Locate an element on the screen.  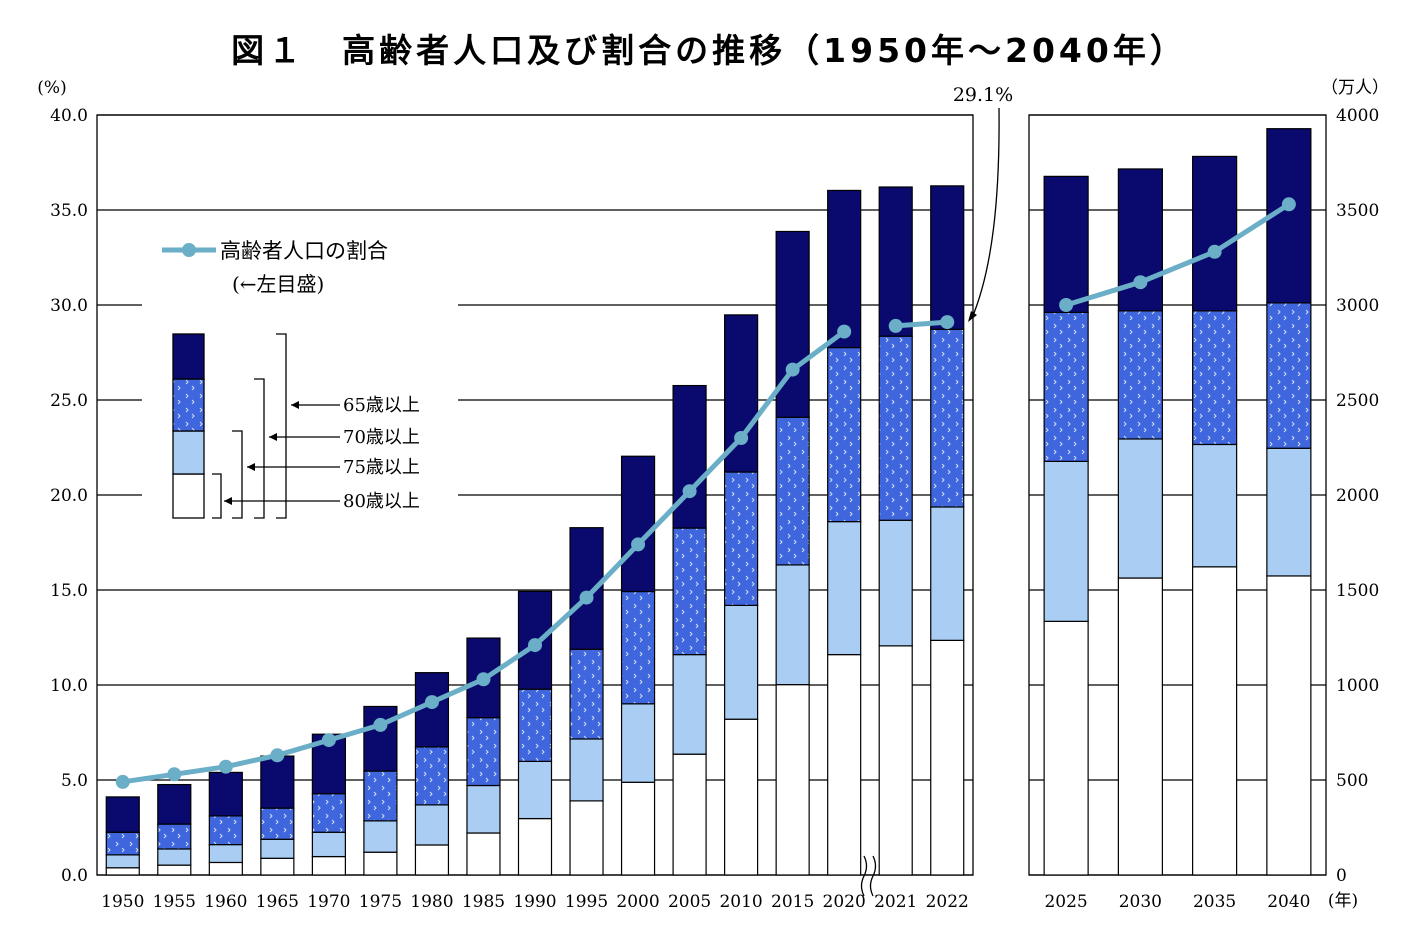
left-tick-label: 30.0 is located at coordinates (69, 306).